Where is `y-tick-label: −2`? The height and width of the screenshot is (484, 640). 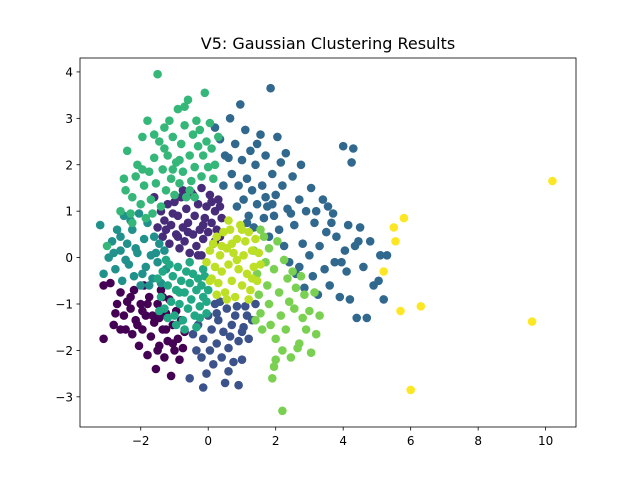
y-tick-label: −2 is located at coordinates (64, 351).